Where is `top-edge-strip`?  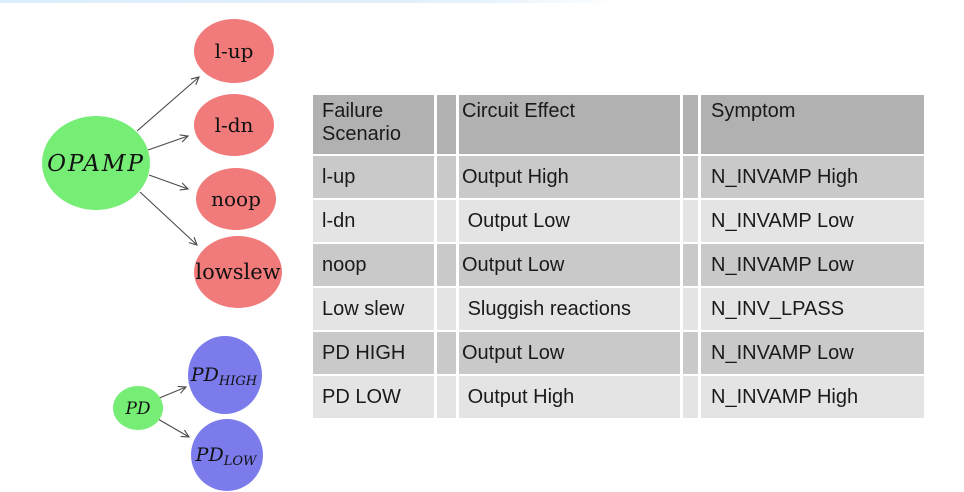
top-edge-strip is located at coordinates (312, 1).